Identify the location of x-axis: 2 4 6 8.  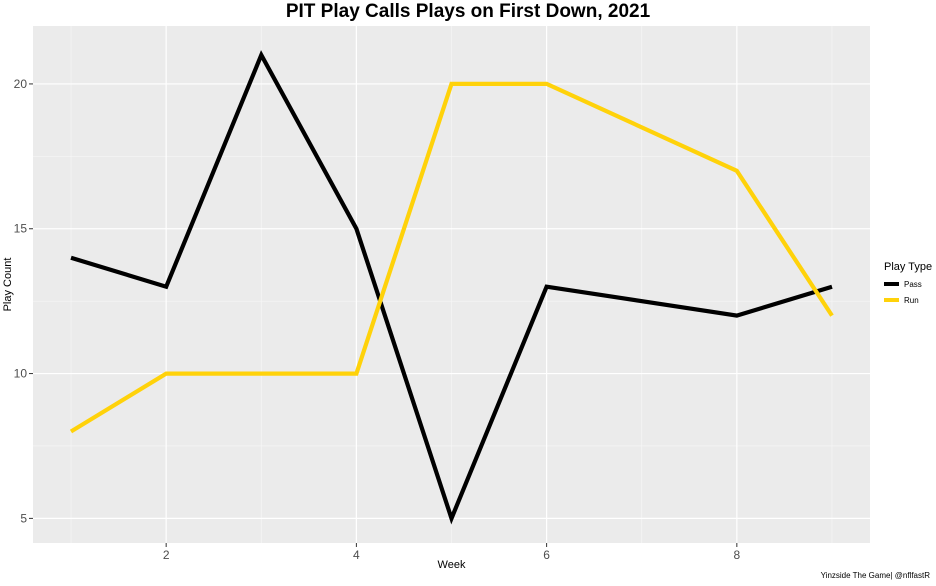
(451, 552).